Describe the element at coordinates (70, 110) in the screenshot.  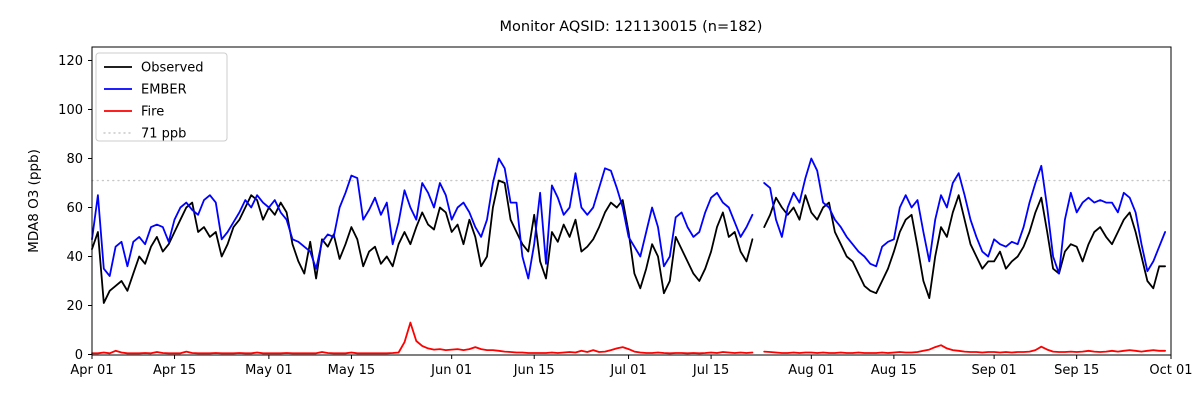
I see `y-tick-label: 100` at that location.